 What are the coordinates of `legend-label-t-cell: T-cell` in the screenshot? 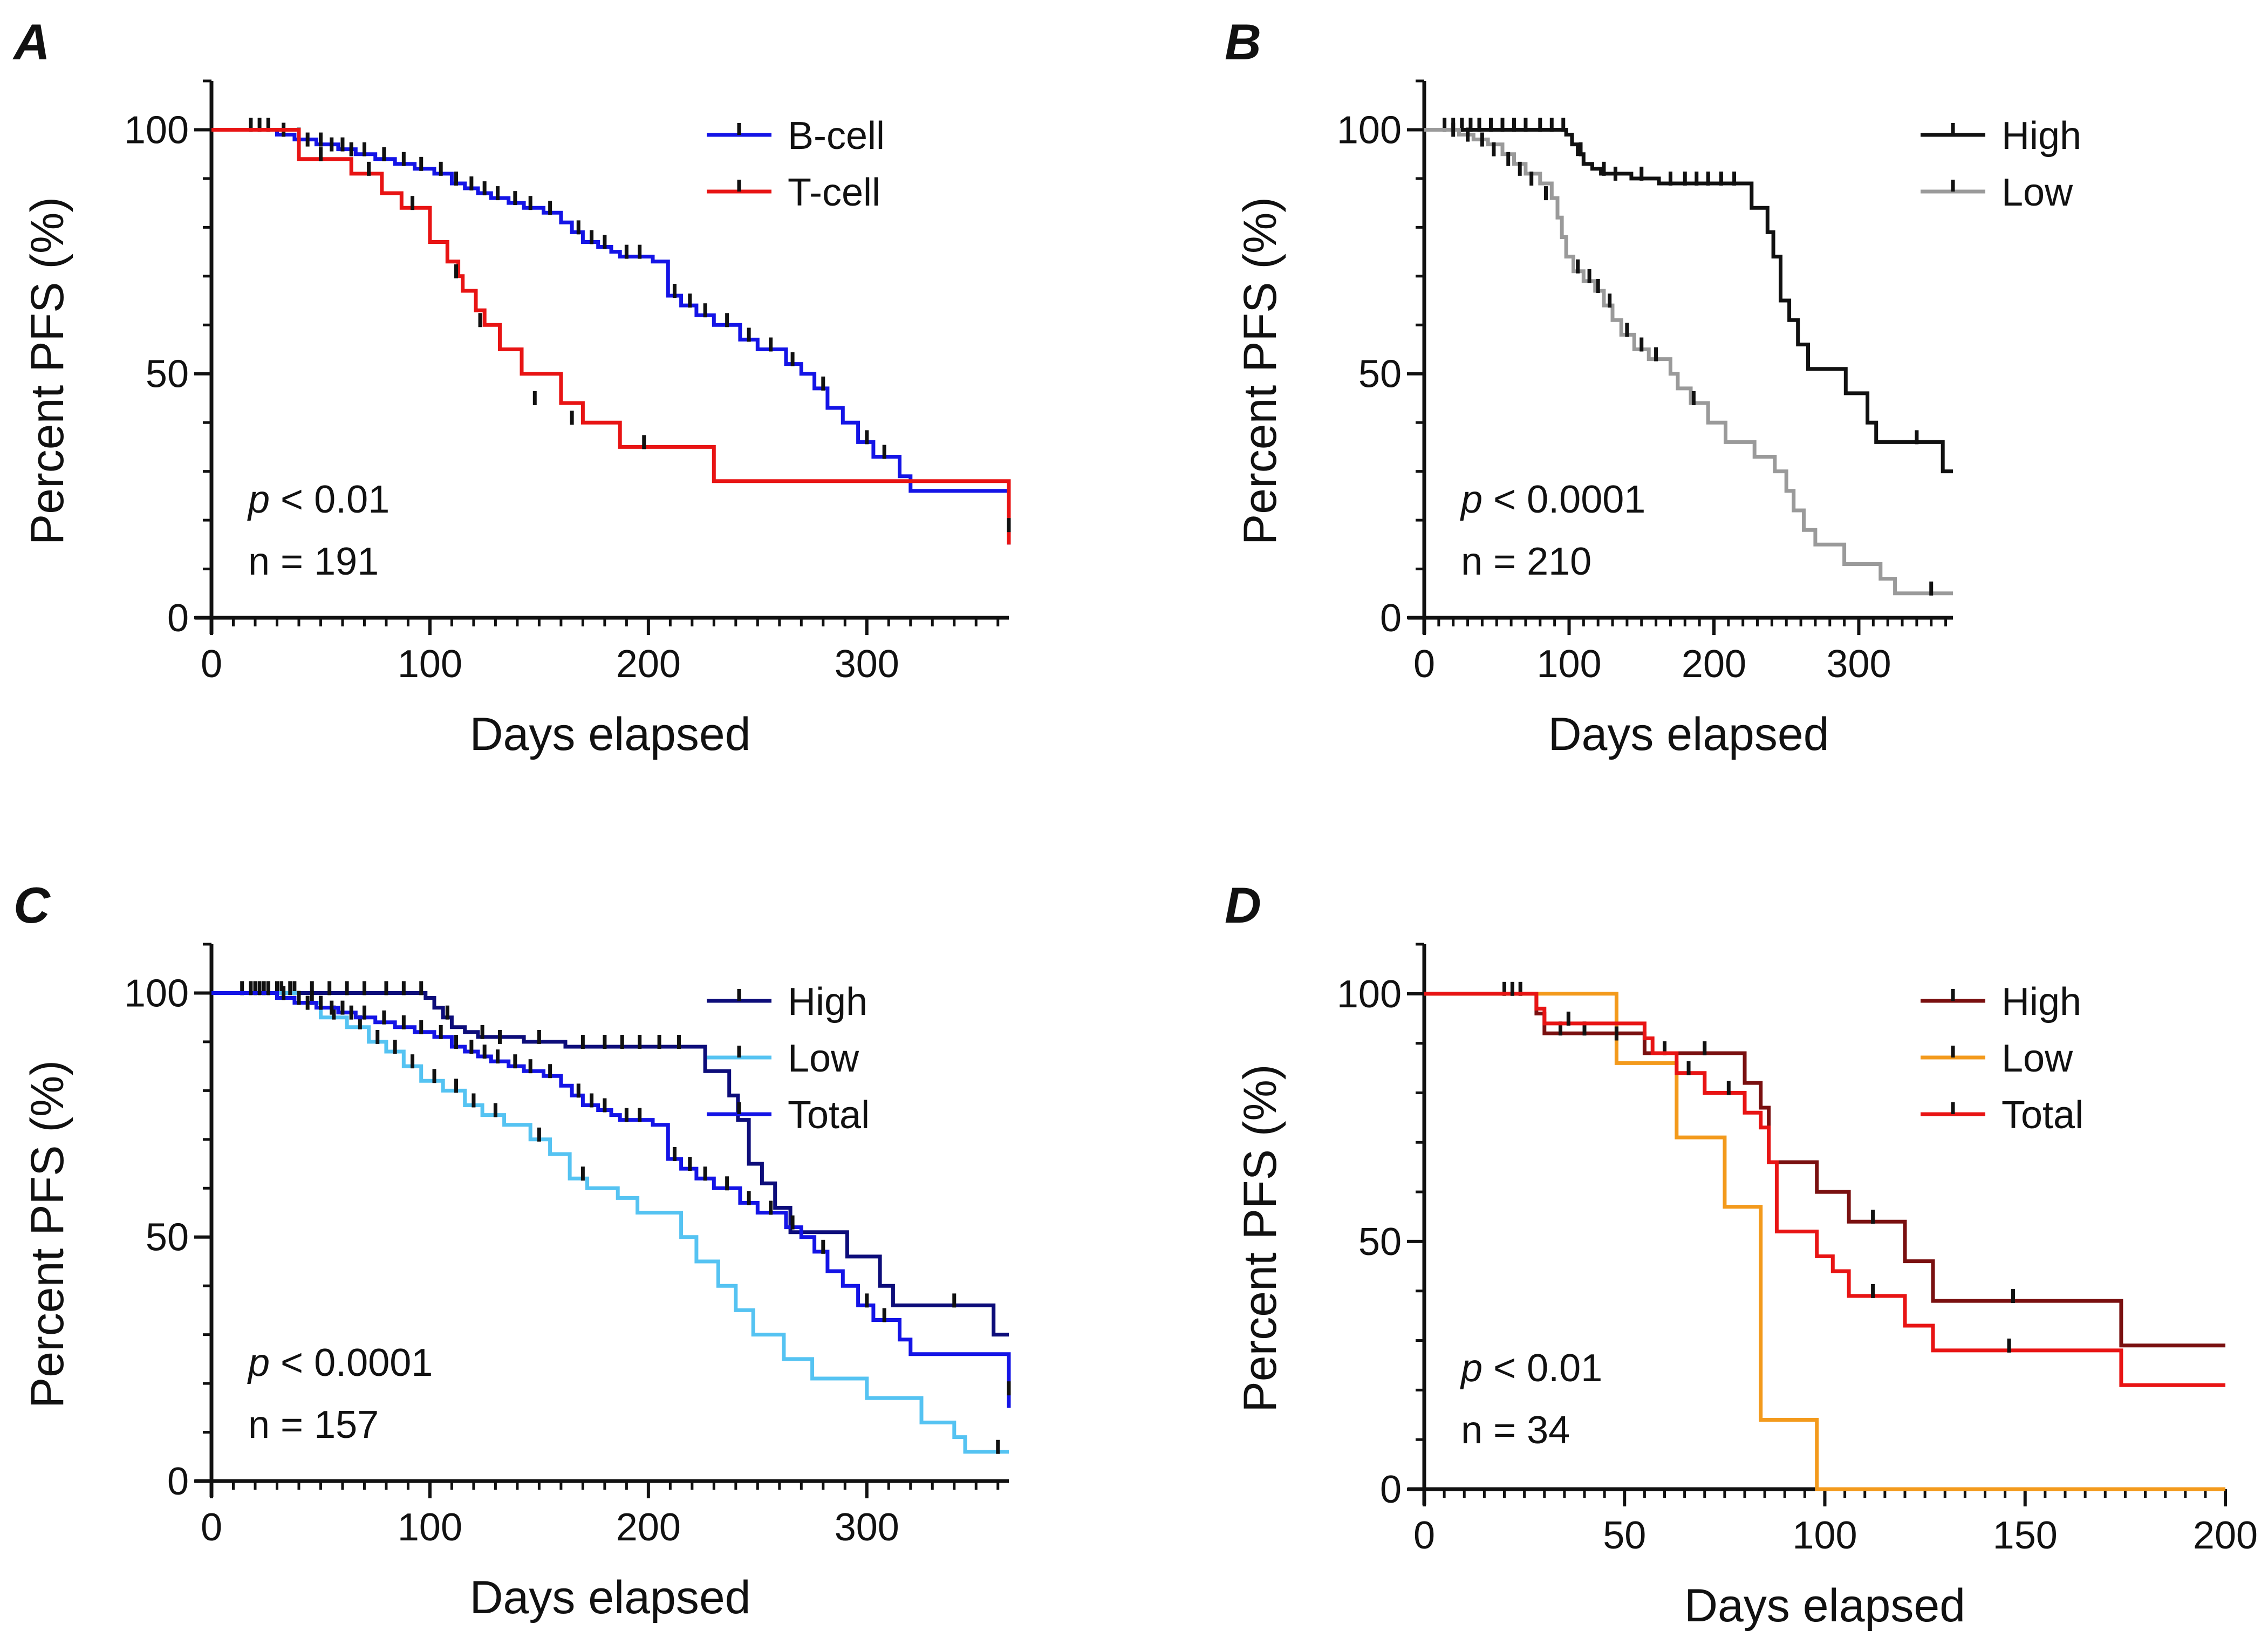 It's located at (834, 192).